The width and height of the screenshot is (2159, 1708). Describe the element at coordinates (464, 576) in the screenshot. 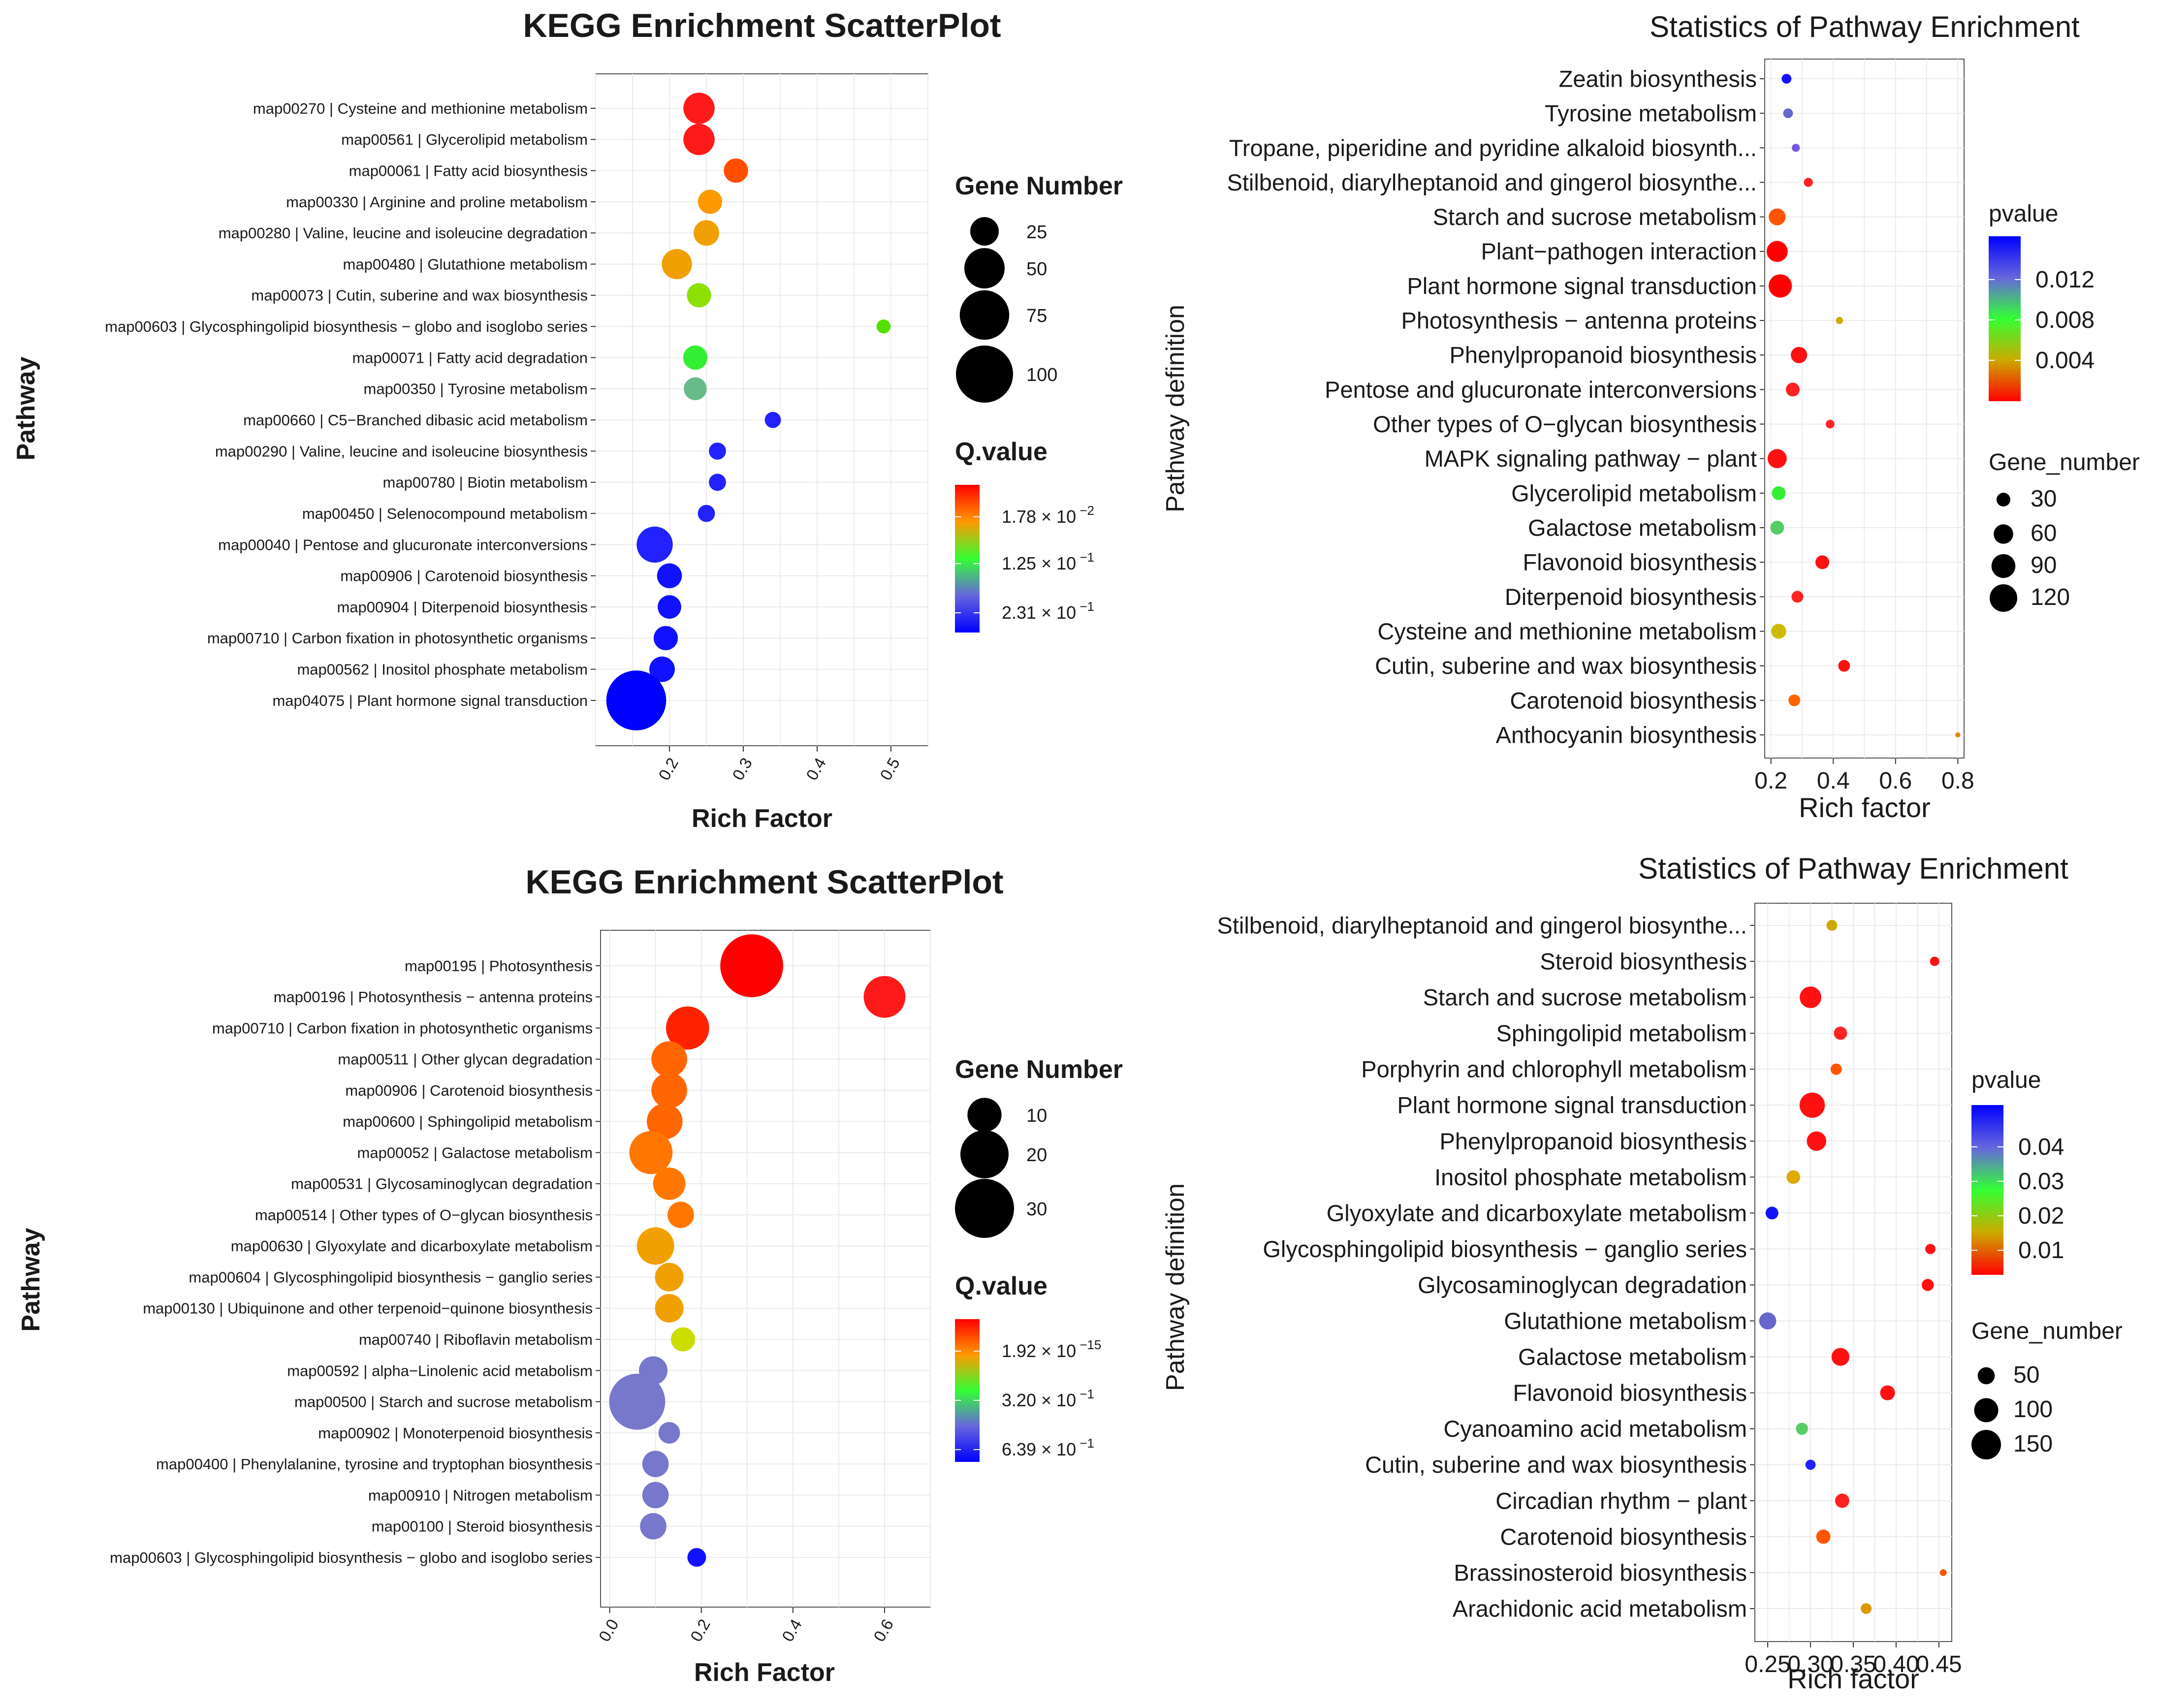

I see `y-tick-label: map00906 | Carotenoid biosynthesis` at that location.